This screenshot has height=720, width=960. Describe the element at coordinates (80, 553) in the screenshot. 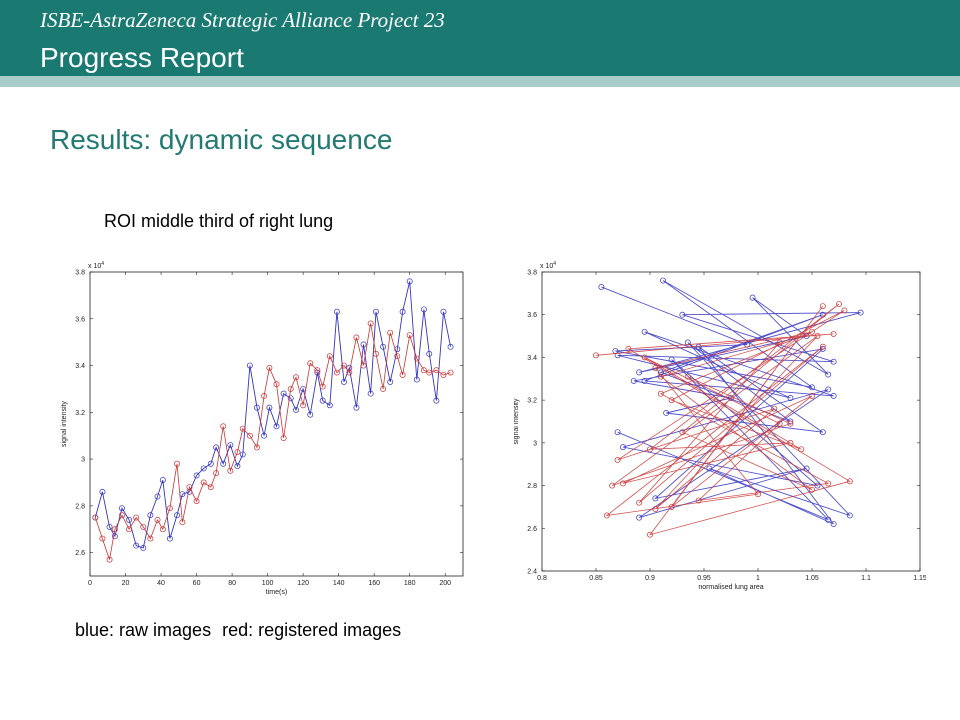

I see `y-tick-label: 2.6` at that location.